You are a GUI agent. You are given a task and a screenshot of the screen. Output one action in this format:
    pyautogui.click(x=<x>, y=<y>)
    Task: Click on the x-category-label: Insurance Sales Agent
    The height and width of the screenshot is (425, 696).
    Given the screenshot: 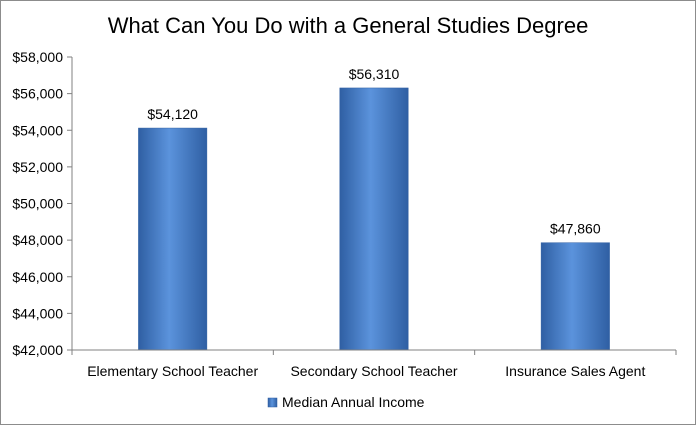 What is the action you would take?
    pyautogui.click(x=575, y=371)
    